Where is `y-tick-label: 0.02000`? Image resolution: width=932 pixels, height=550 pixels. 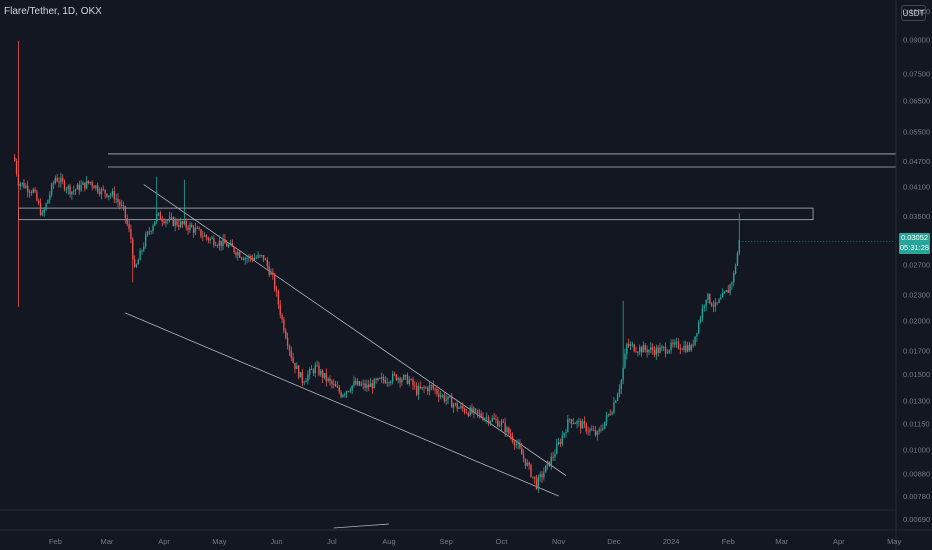 y-tick-label: 0.02000 is located at coordinates (916, 320).